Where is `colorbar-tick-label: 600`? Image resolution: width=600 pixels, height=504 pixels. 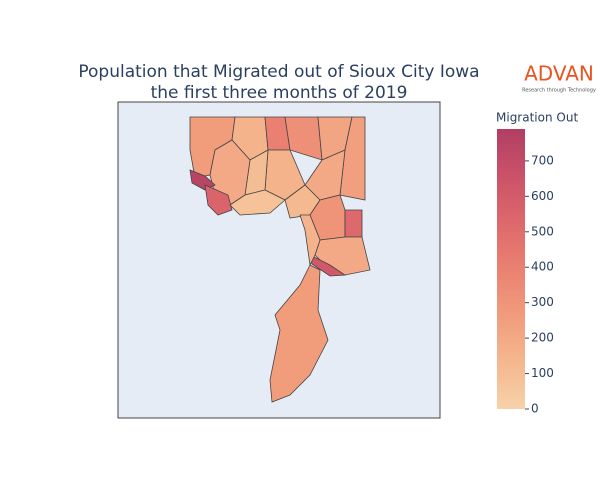 colorbar-tick-label: 600 is located at coordinates (542, 196).